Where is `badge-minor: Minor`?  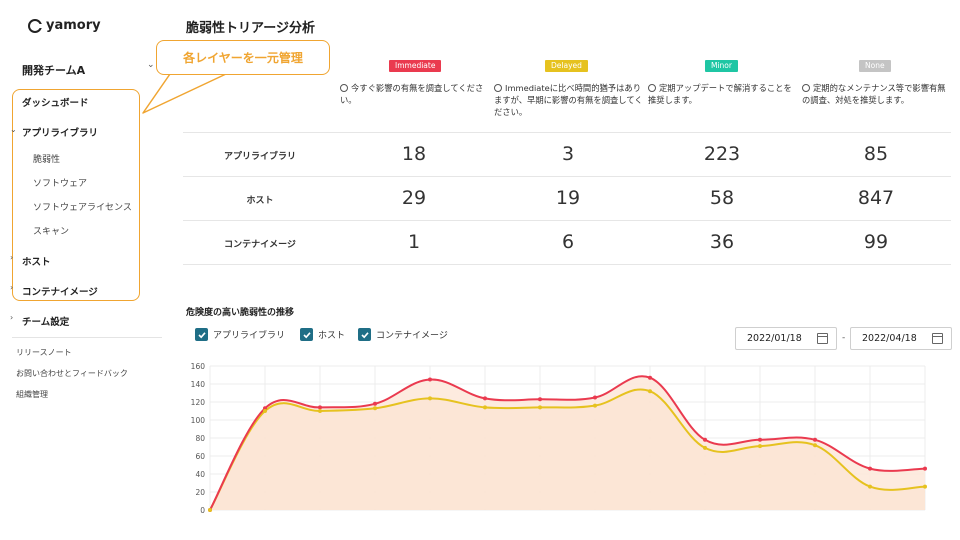
badge-minor: Minor is located at coordinates (721, 66).